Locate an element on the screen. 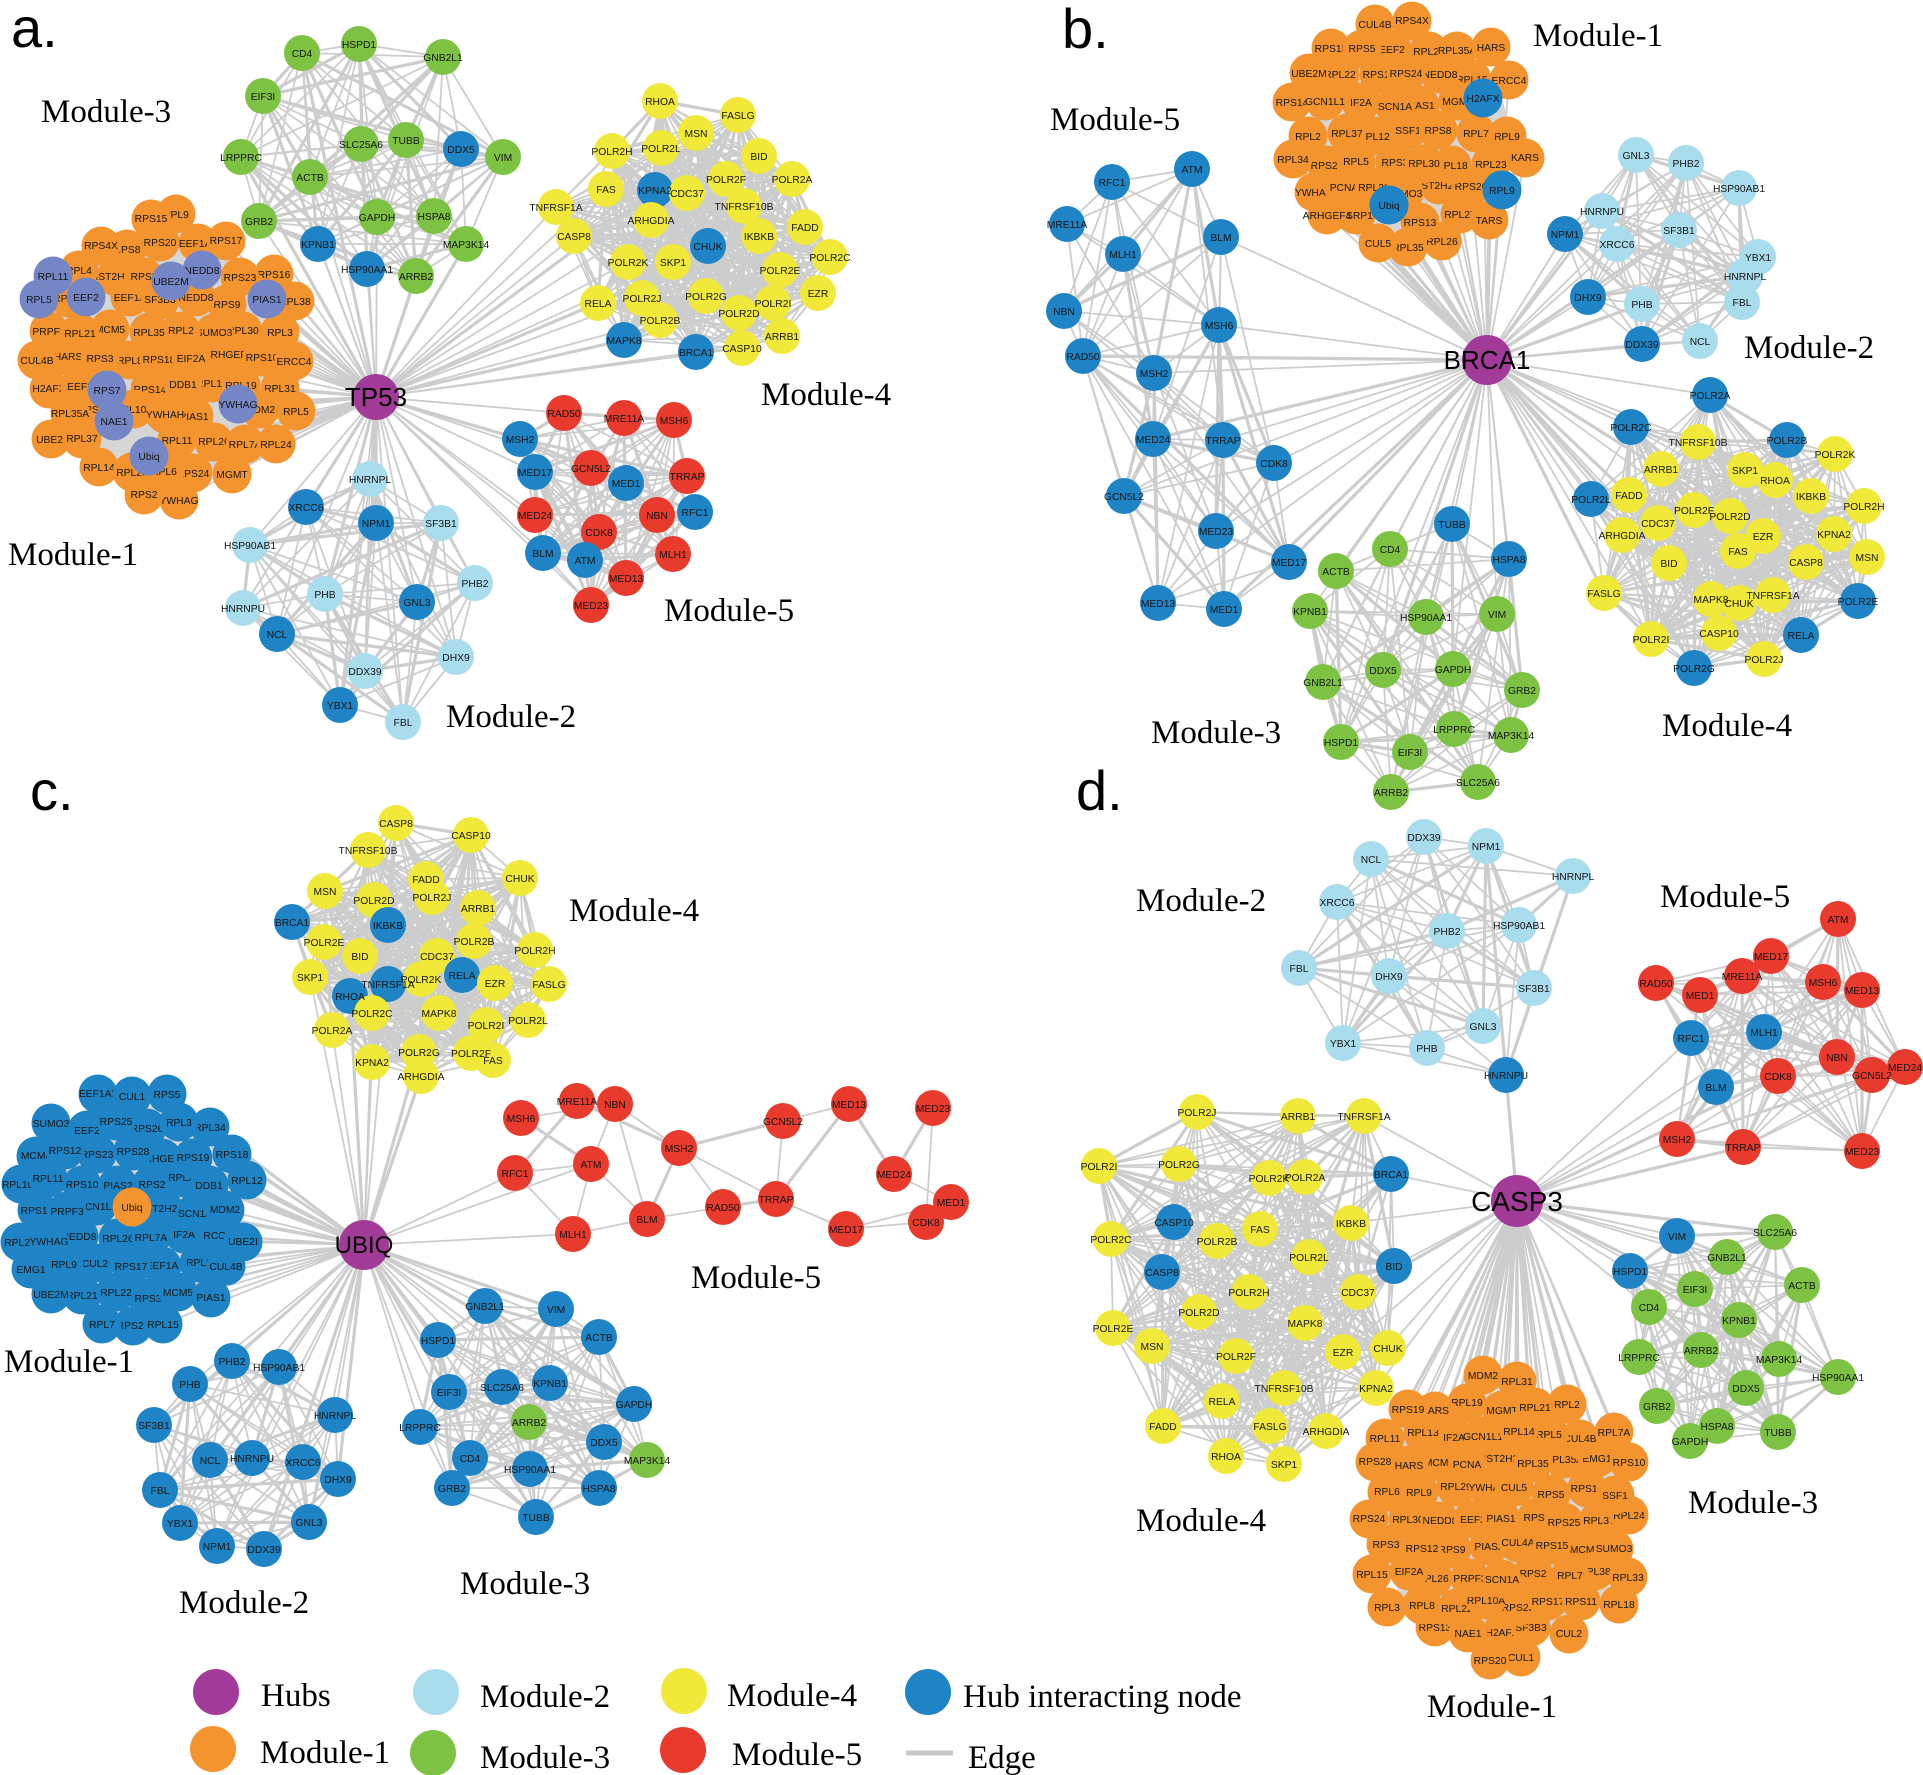 This screenshot has width=1923, height=1775. svg-text: d. is located at coordinates (1099, 790).